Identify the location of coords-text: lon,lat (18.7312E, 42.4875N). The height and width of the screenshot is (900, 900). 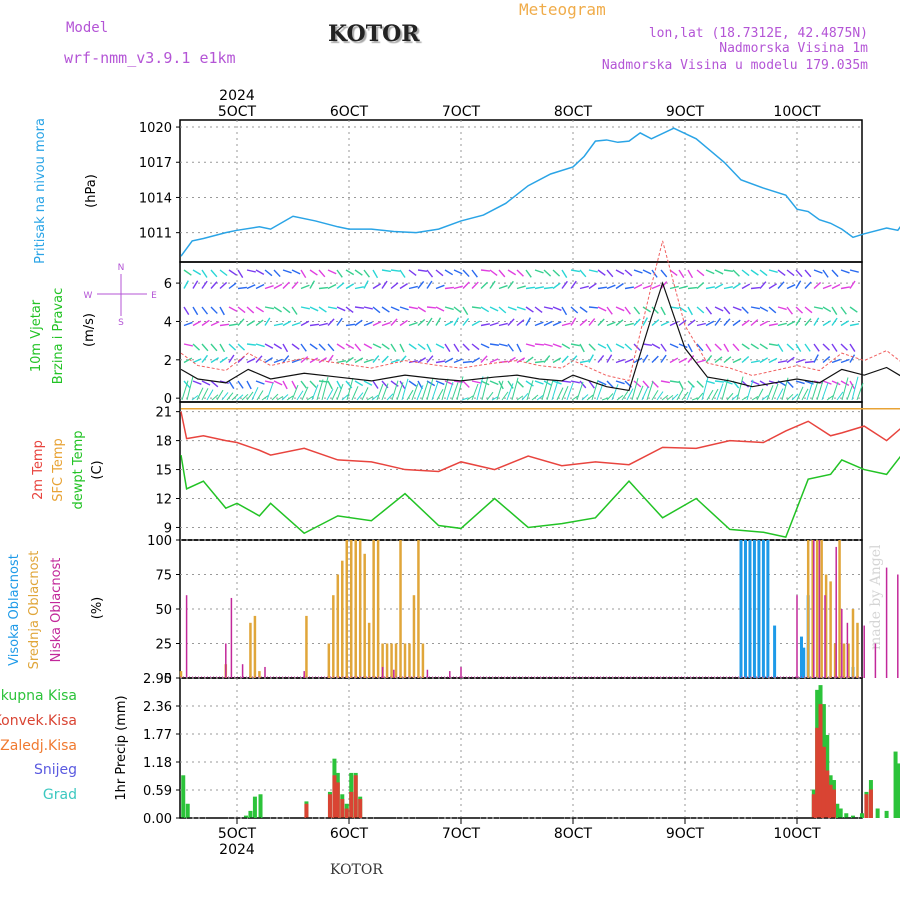
(758, 33).